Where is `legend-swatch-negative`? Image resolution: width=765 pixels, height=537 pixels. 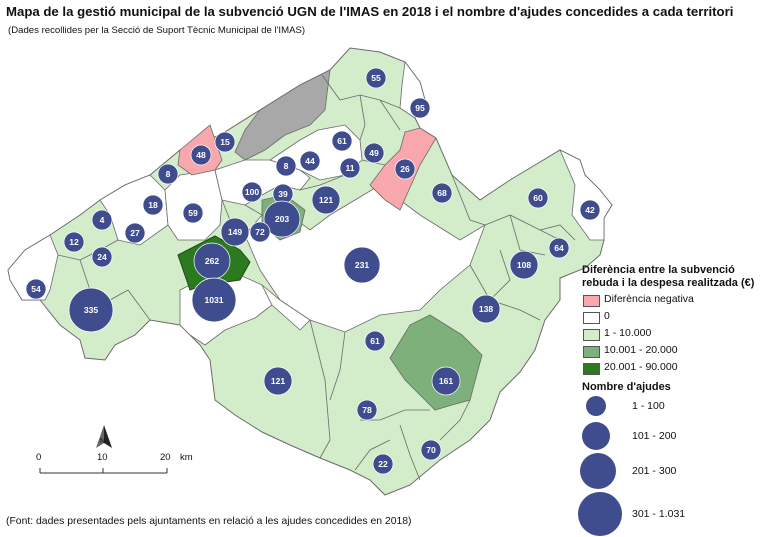 legend-swatch-negative is located at coordinates (591, 301).